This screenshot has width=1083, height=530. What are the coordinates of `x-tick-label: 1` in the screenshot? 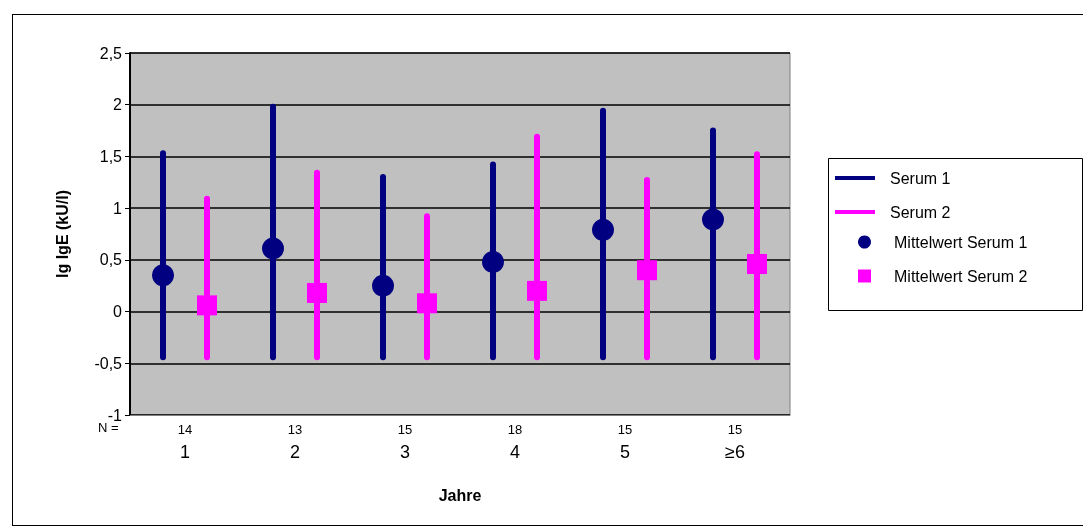 It's located at (185, 452).